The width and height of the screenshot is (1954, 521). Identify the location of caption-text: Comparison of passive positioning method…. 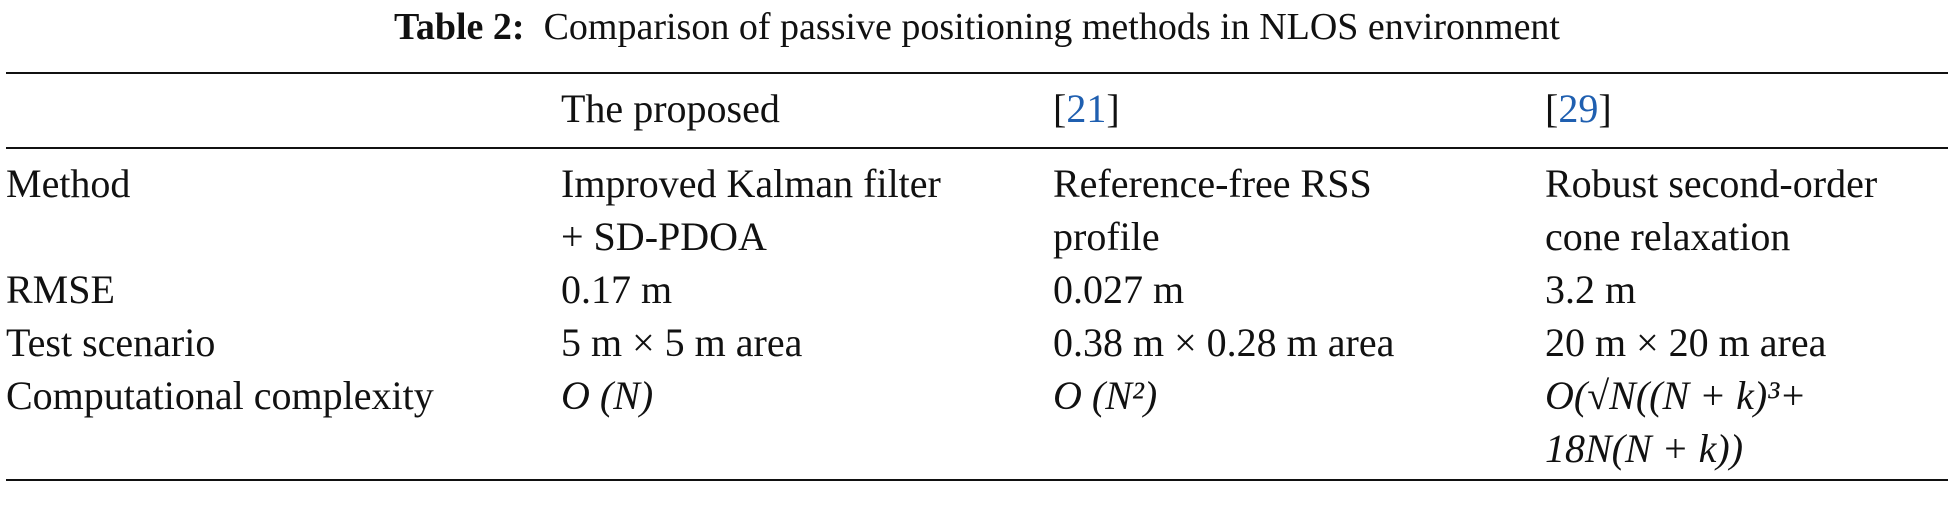
(1051, 27).